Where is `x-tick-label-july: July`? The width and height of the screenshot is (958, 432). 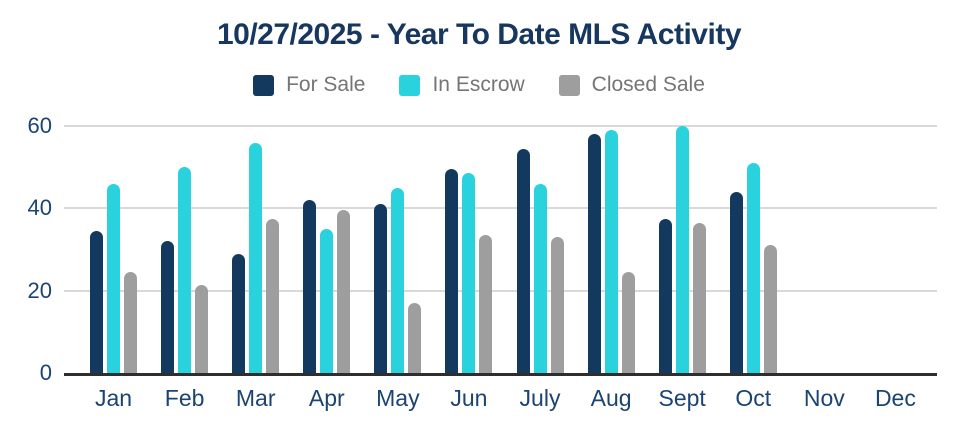
x-tick-label-july: July is located at coordinates (540, 398).